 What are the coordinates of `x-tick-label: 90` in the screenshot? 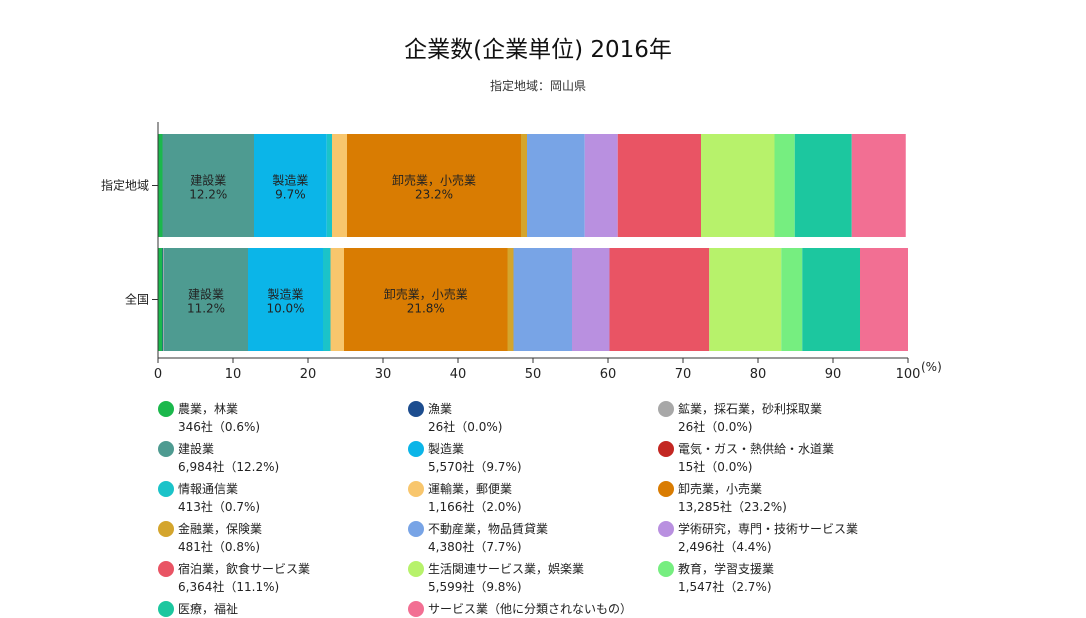 It's located at (833, 374).